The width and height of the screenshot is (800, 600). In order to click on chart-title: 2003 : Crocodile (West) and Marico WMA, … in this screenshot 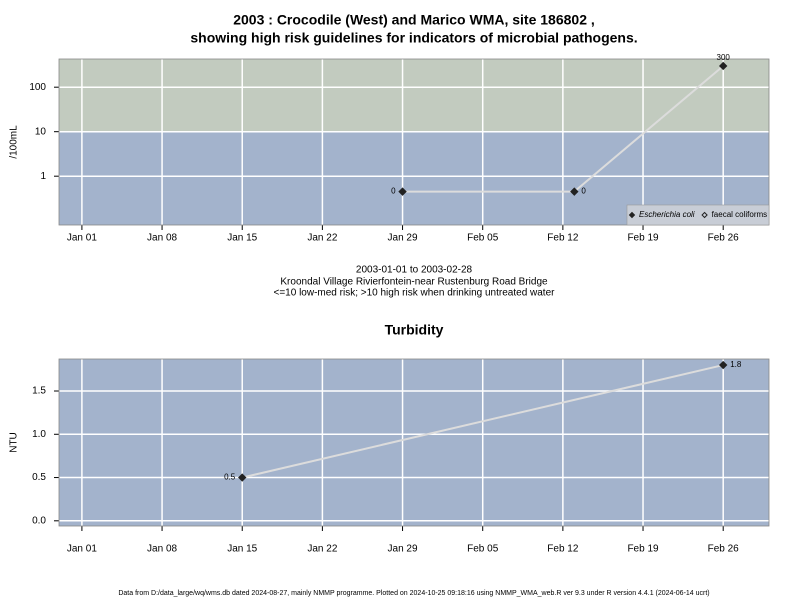, I will do `click(414, 20)`.